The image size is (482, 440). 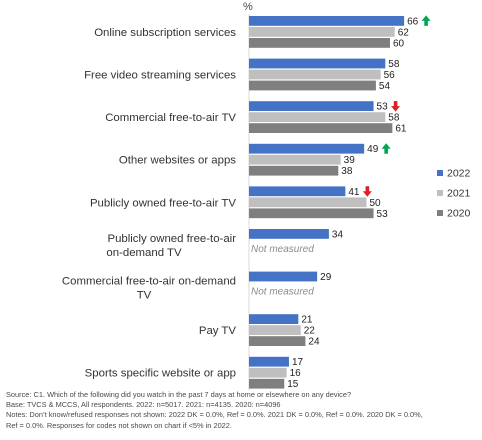 I want to click on value-label-sports-specific-website-or-app-2022: 17, so click(x=298, y=362).